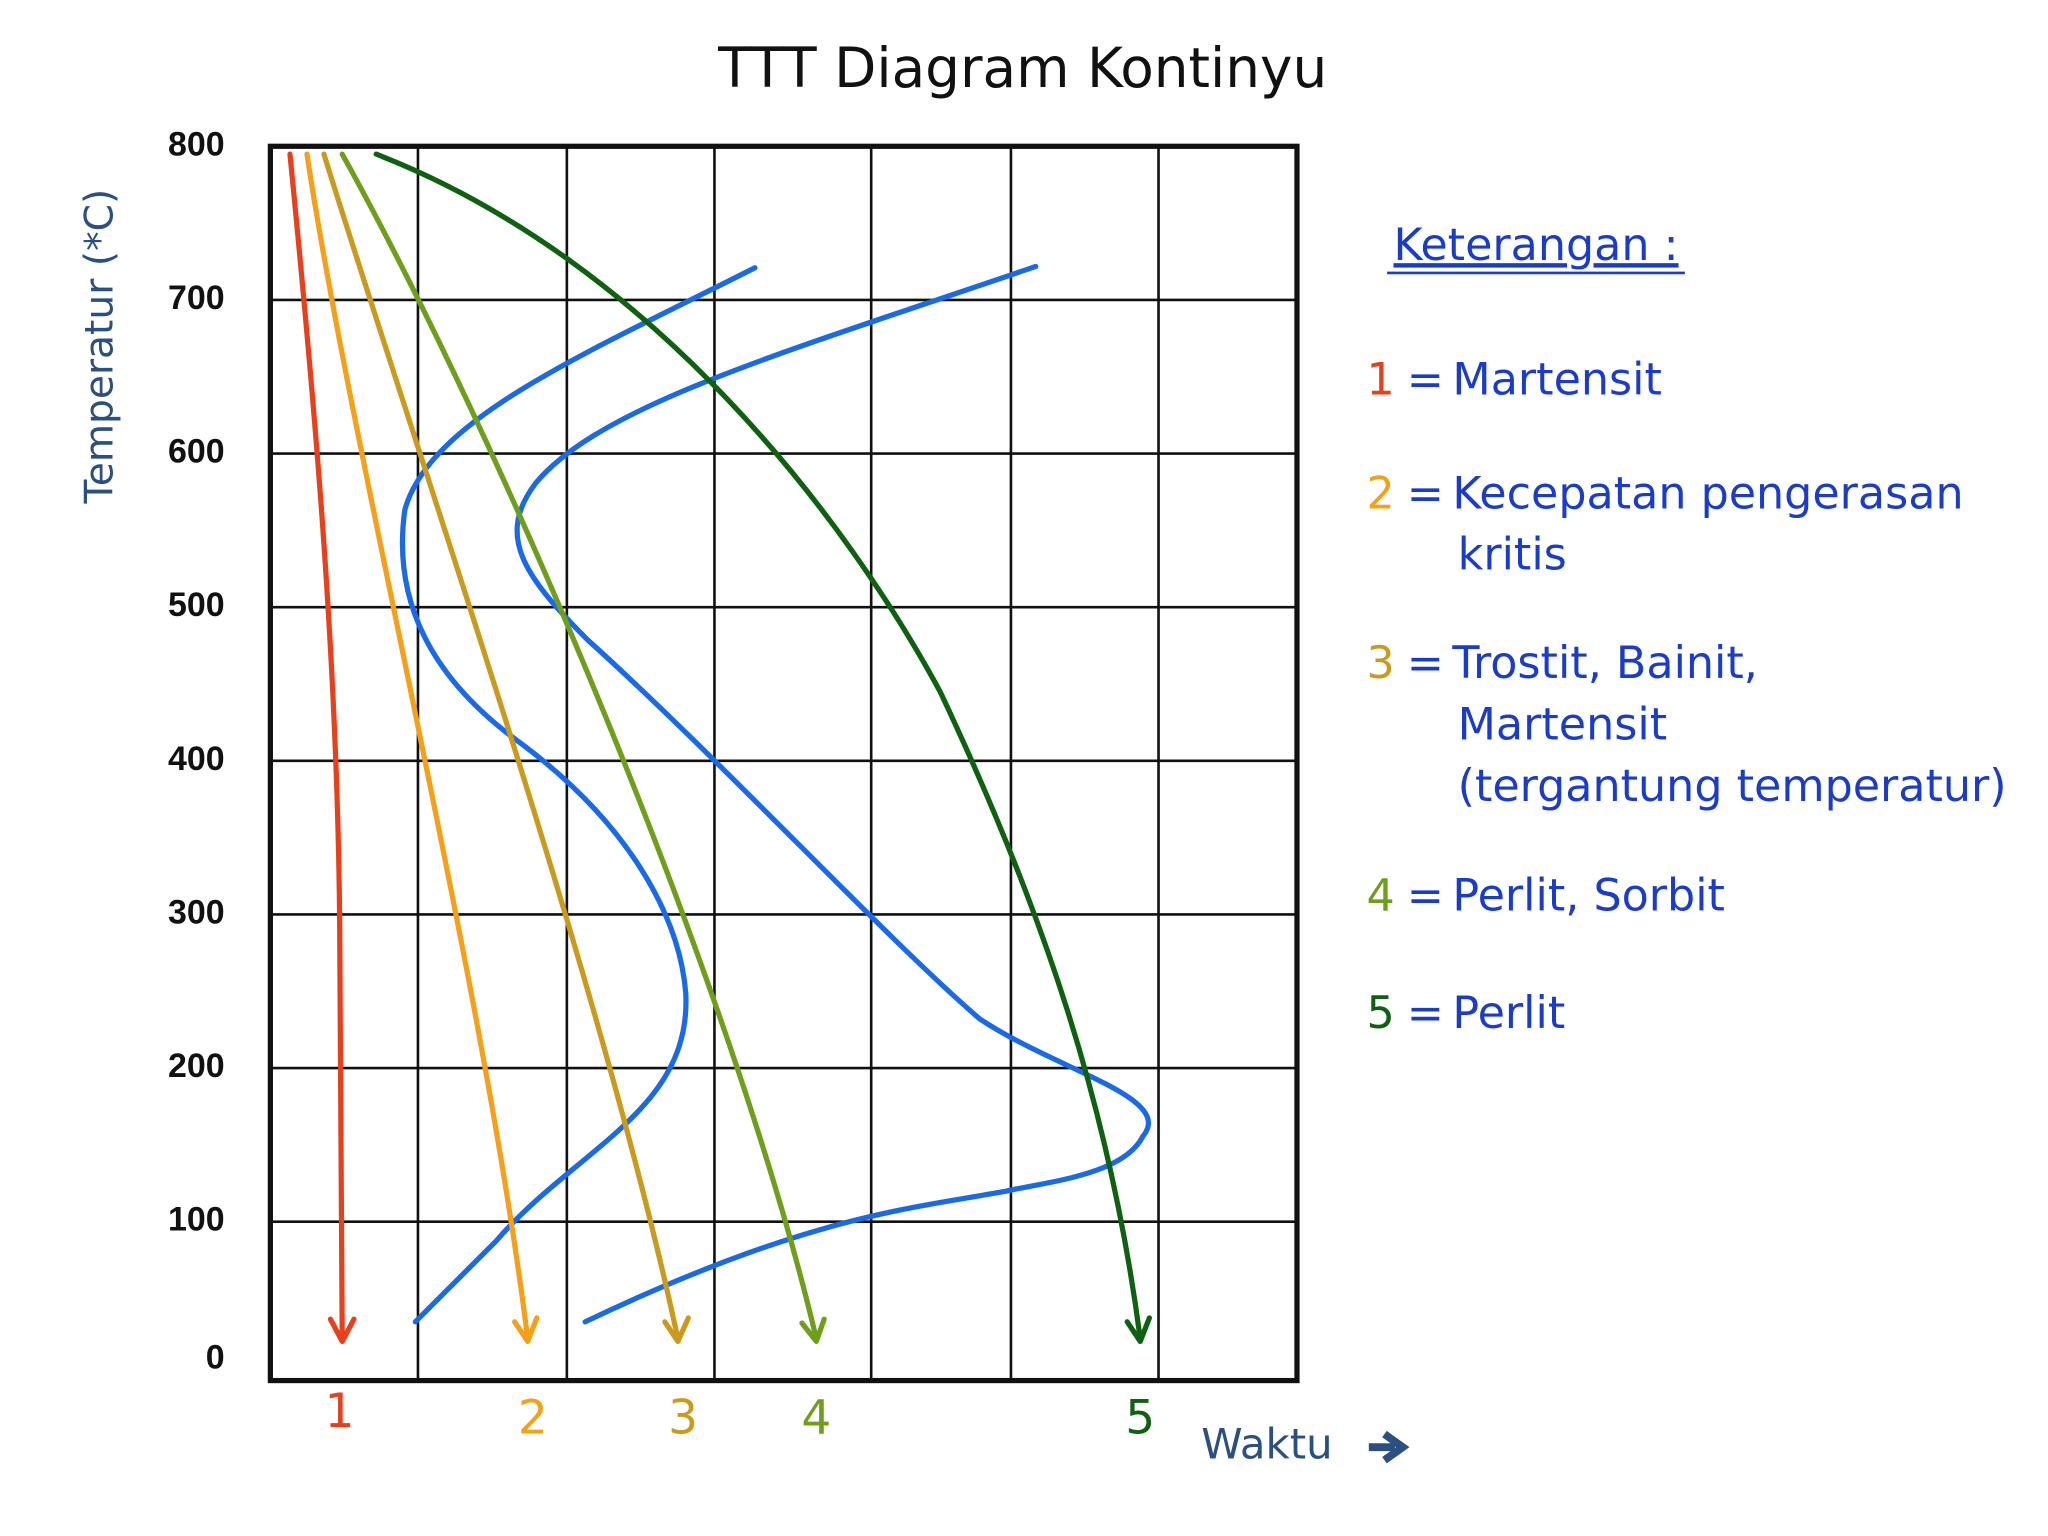 This screenshot has height=1536, width=2048. What do you see at coordinates (99, 347) in the screenshot?
I see `y-axis-label: Temperatur (*C)` at bounding box center [99, 347].